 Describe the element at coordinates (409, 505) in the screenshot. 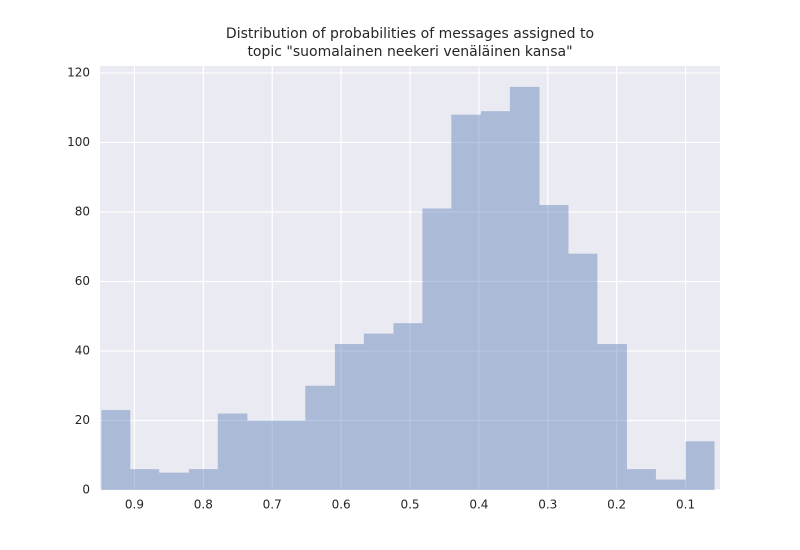

I see `x-tick-label: 0.5` at that location.